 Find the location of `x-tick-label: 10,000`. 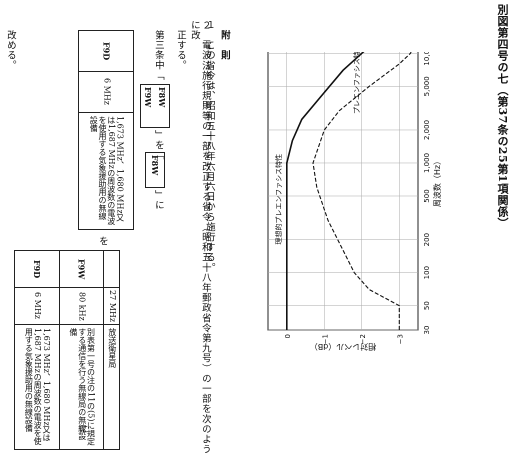

x-tick-label: 10,000 is located at coordinates (427, 59).